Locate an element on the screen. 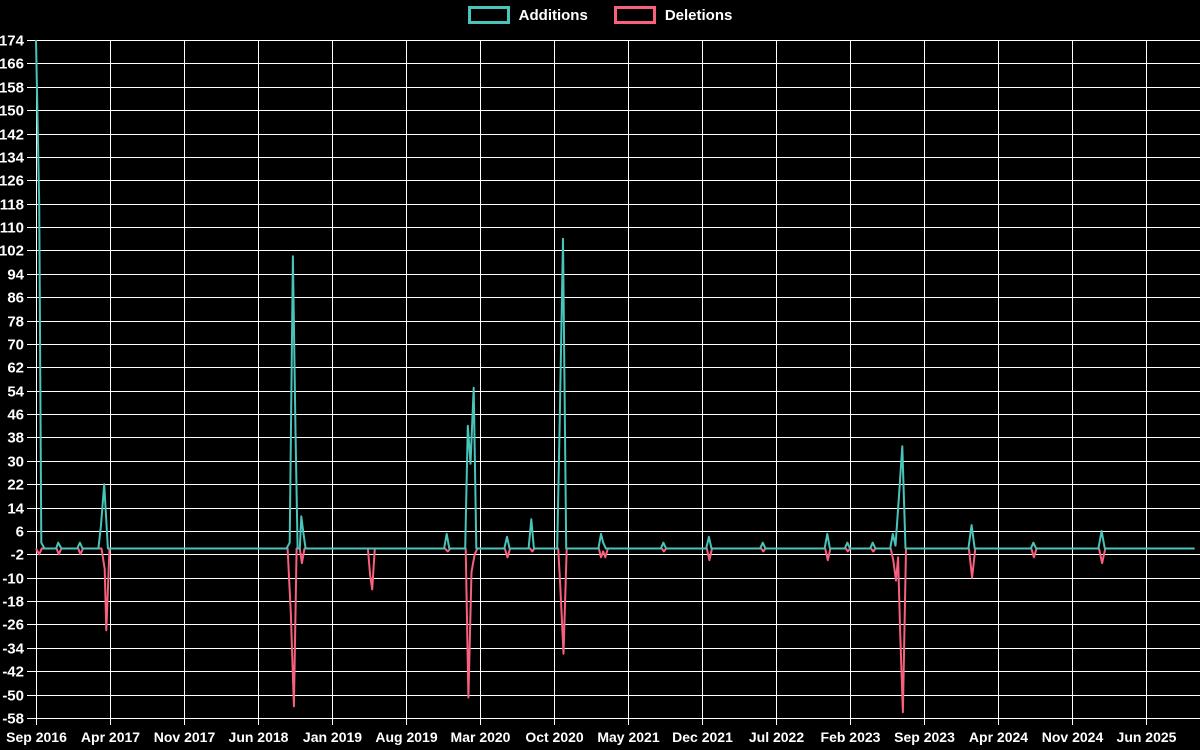  y-axis-label: 62 is located at coordinates (15, 368).